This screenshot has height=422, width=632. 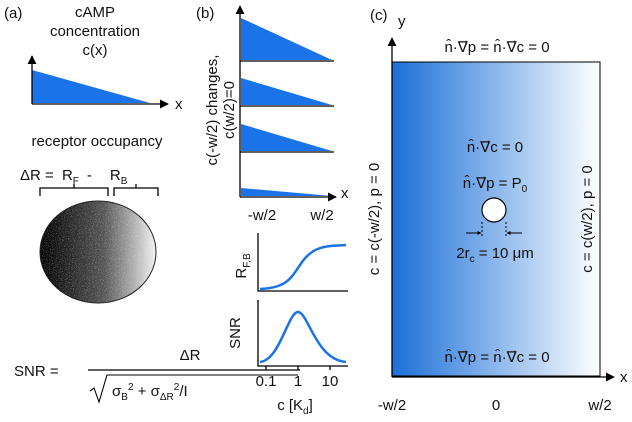 What do you see at coordinates (492, 183) in the screenshot?
I see `label-main: n̂·∇⃗p = P` at bounding box center [492, 183].